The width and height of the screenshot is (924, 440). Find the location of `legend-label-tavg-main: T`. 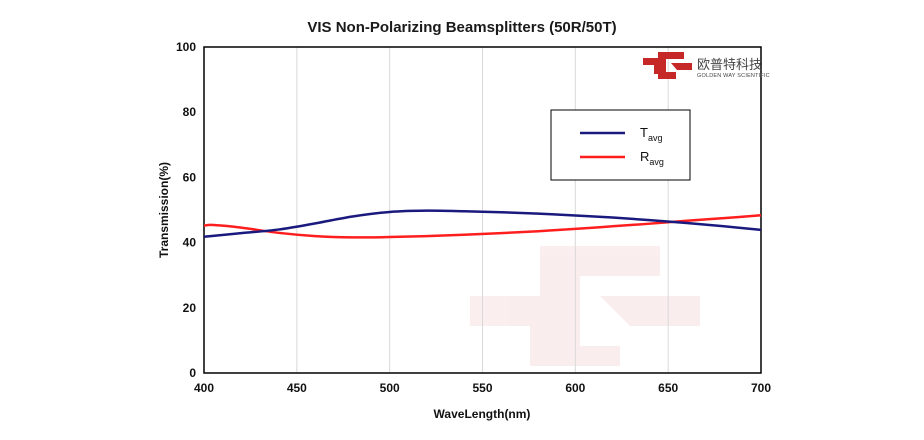

legend-label-tavg-main: T is located at coordinates (644, 132).